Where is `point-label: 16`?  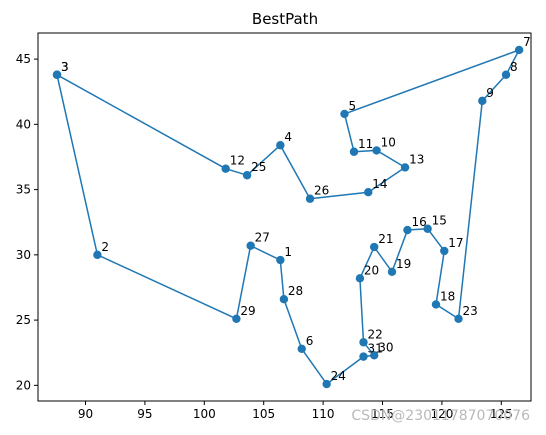
point-label: 16 is located at coordinates (418, 222).